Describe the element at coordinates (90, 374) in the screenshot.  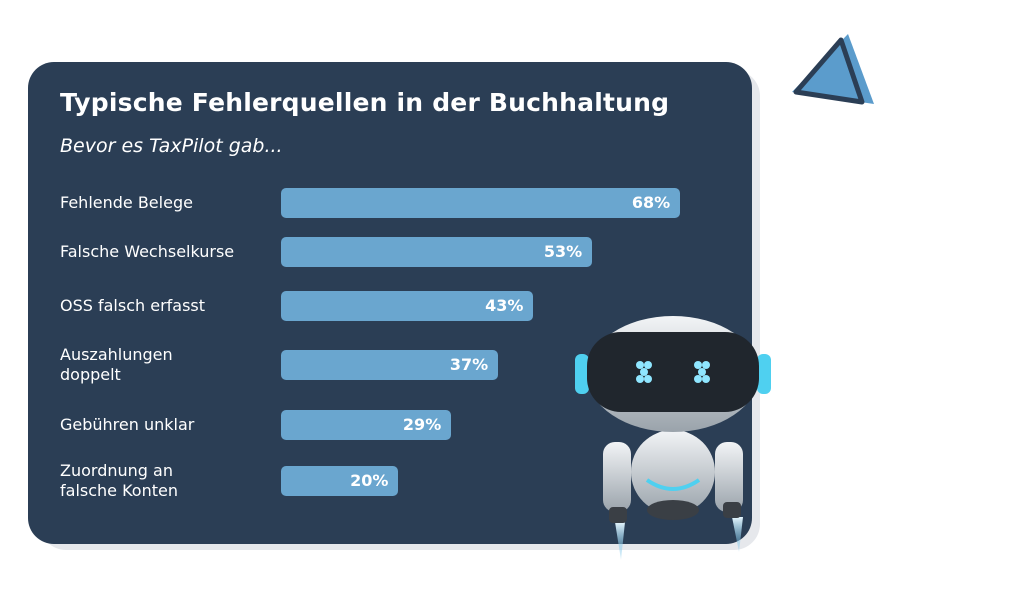
I see `bar-label-line: doppelt` at that location.